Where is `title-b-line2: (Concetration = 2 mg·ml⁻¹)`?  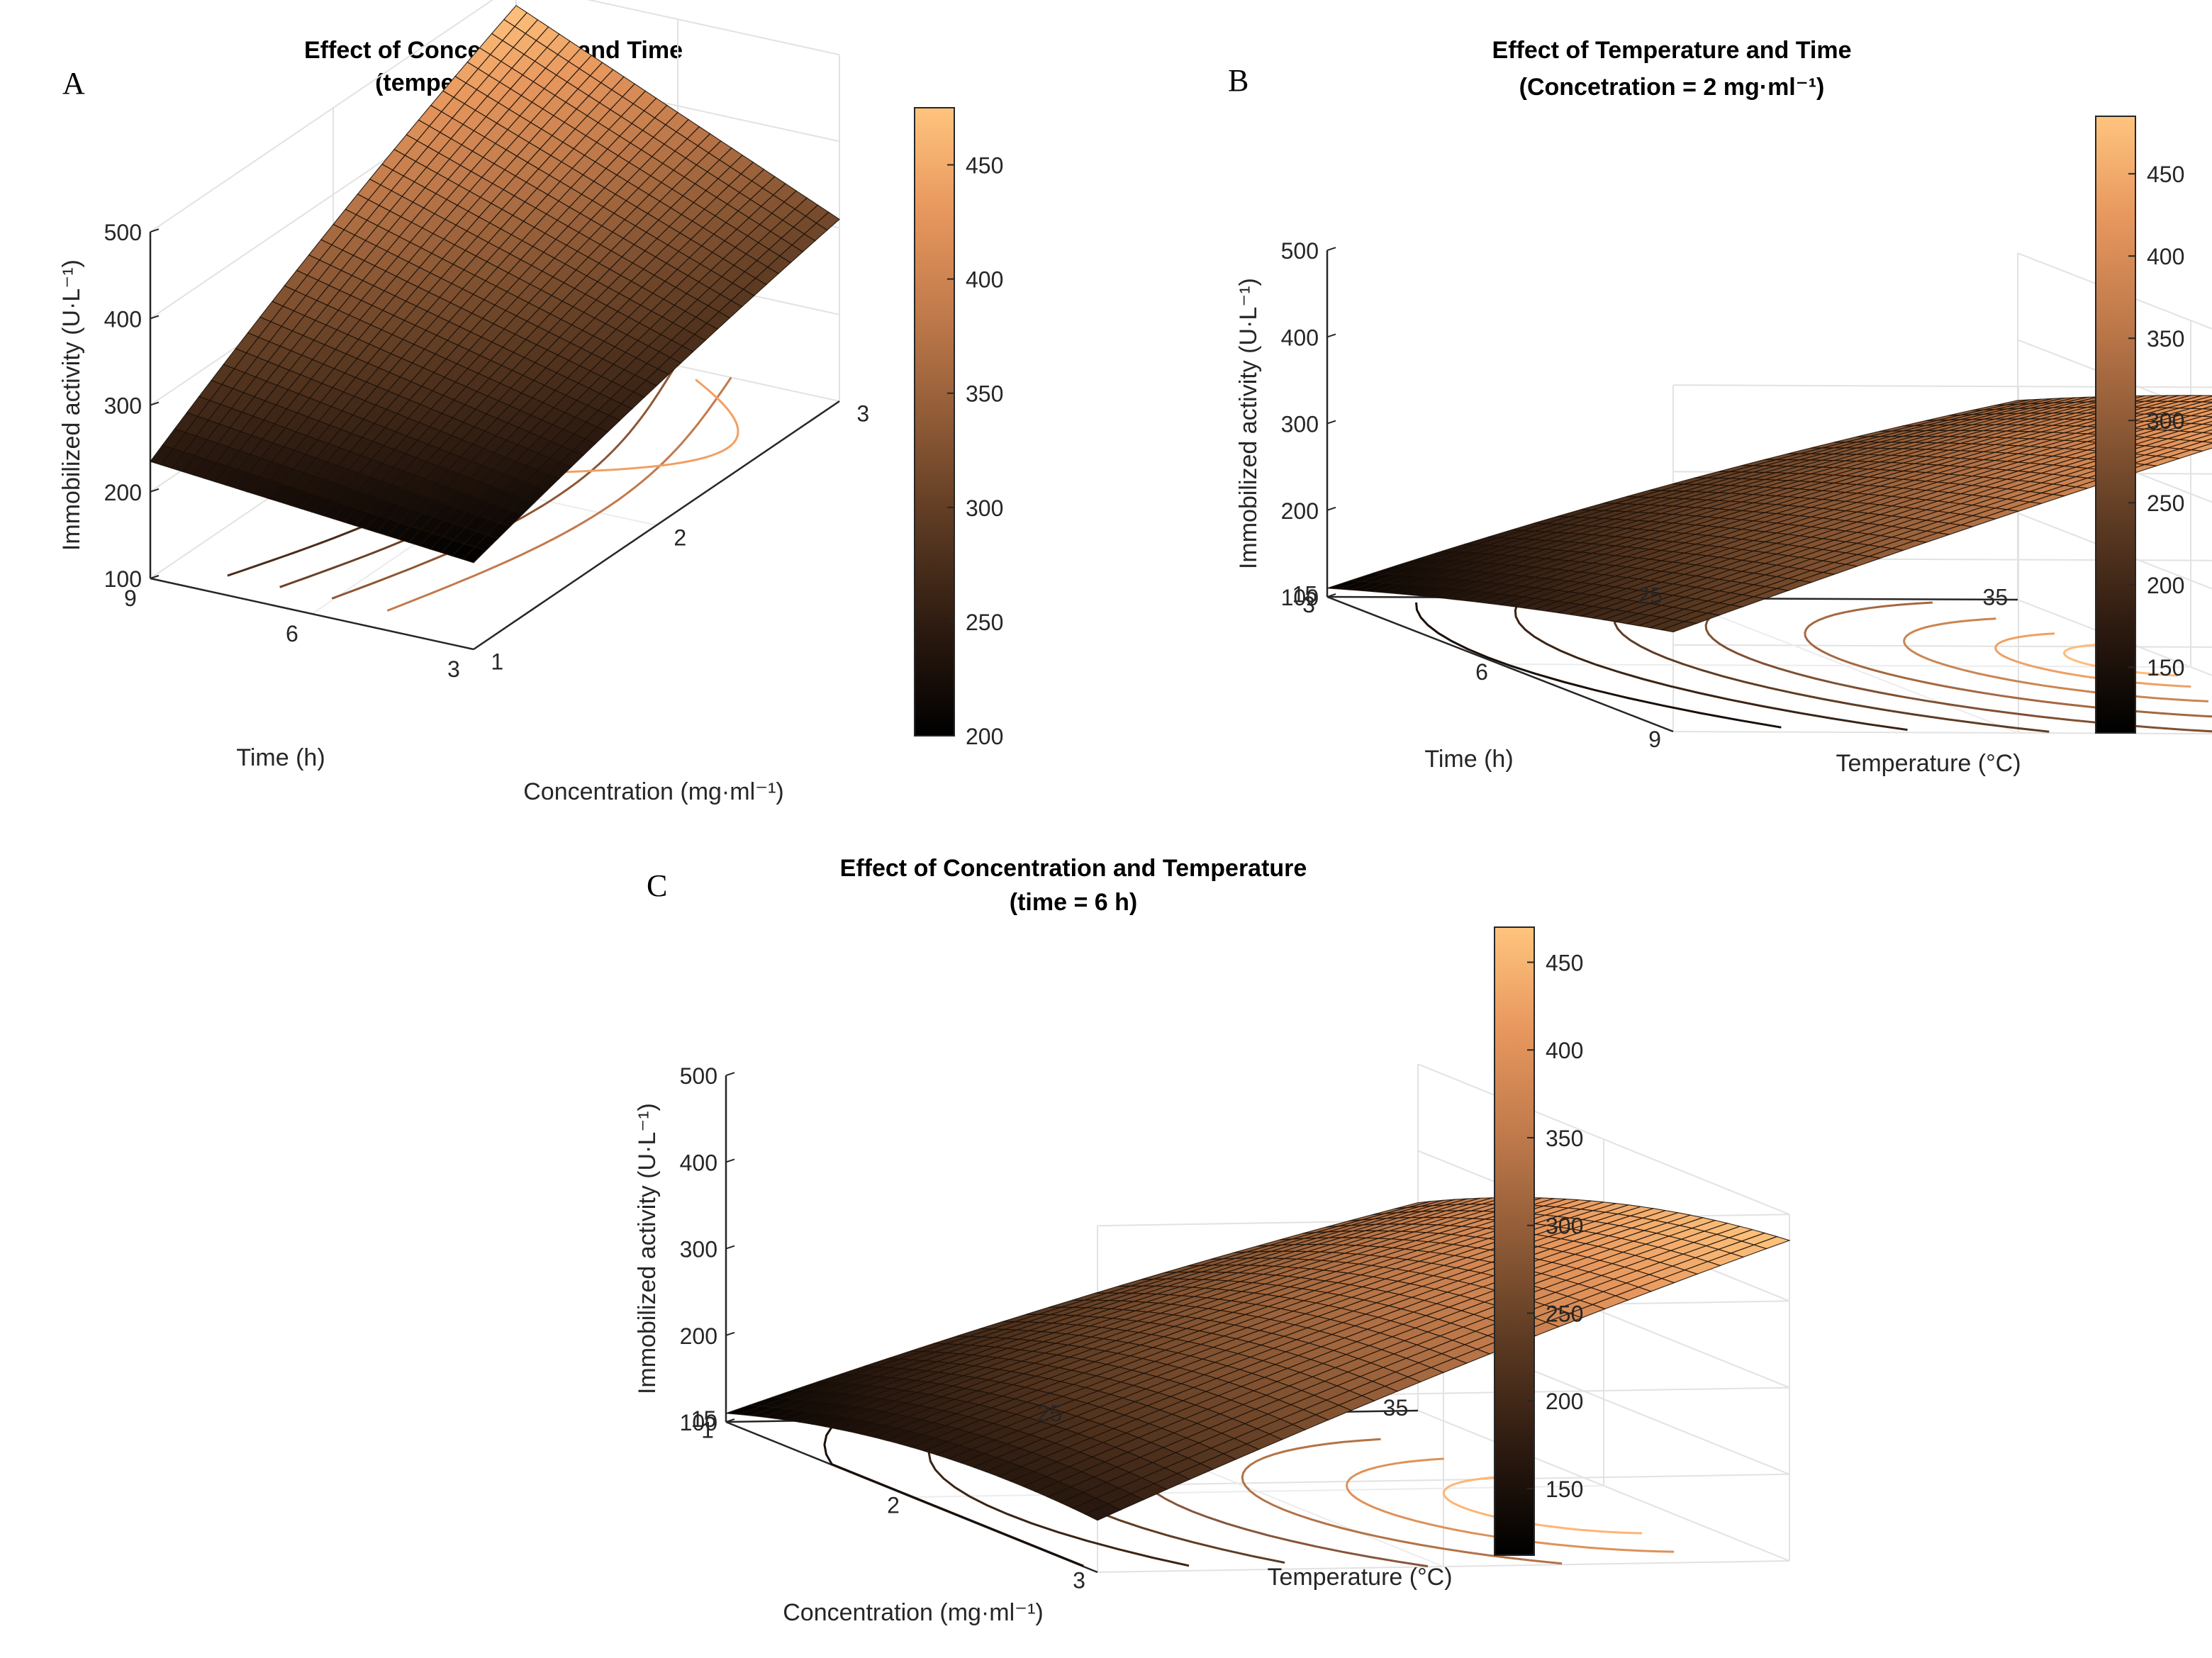 title-b-line2: (Concetration = 2 mg·ml⁻¹) is located at coordinates (1672, 87).